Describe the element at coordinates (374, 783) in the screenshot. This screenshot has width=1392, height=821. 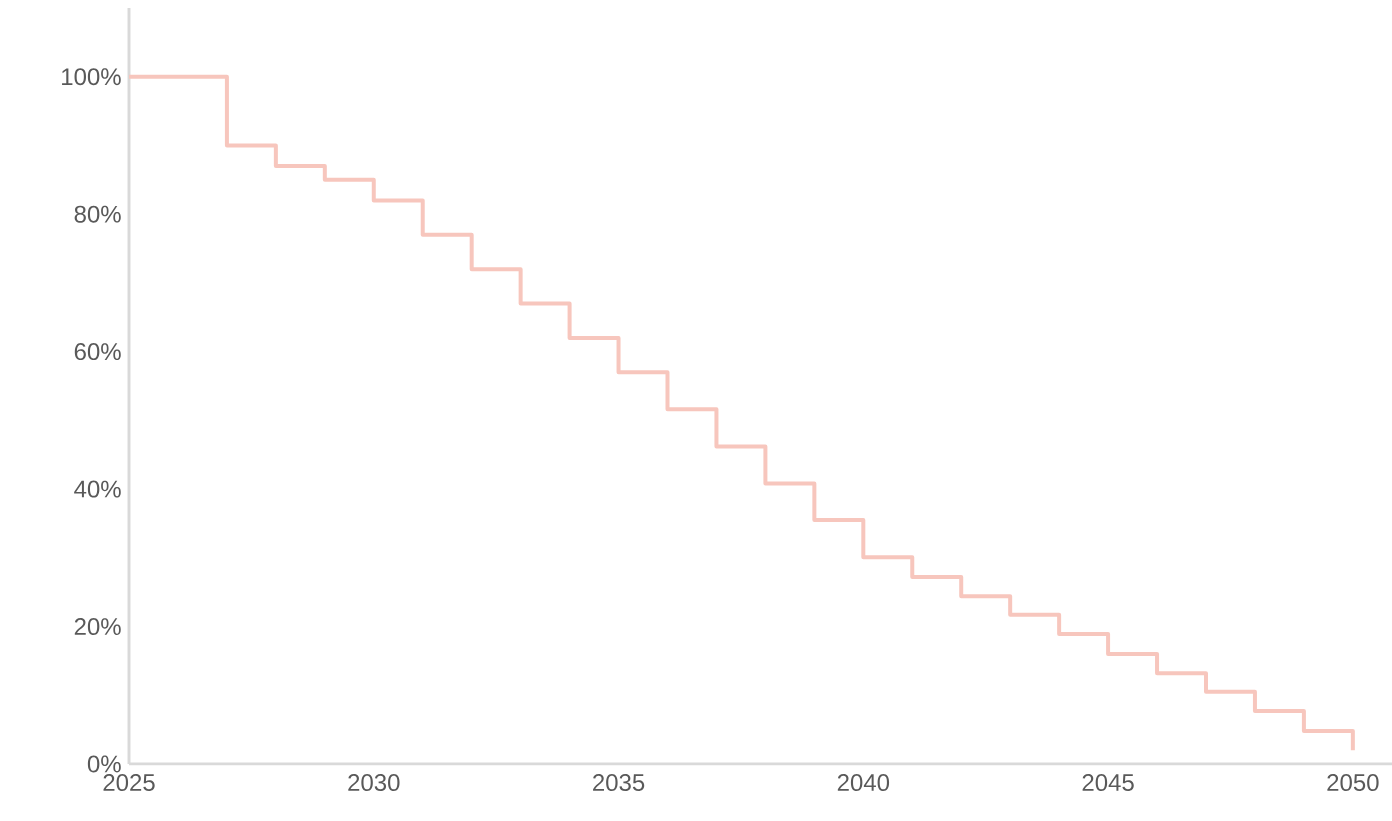
I see `x-tick-label: 2030` at that location.